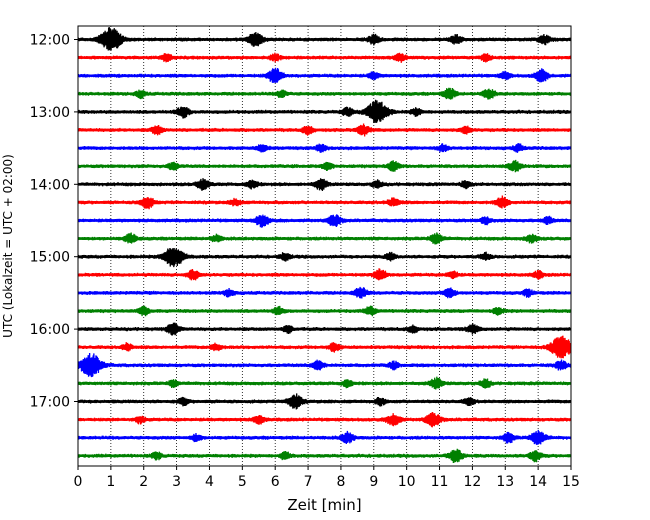  I want to click on x-tick-label: 1, so click(110, 482).